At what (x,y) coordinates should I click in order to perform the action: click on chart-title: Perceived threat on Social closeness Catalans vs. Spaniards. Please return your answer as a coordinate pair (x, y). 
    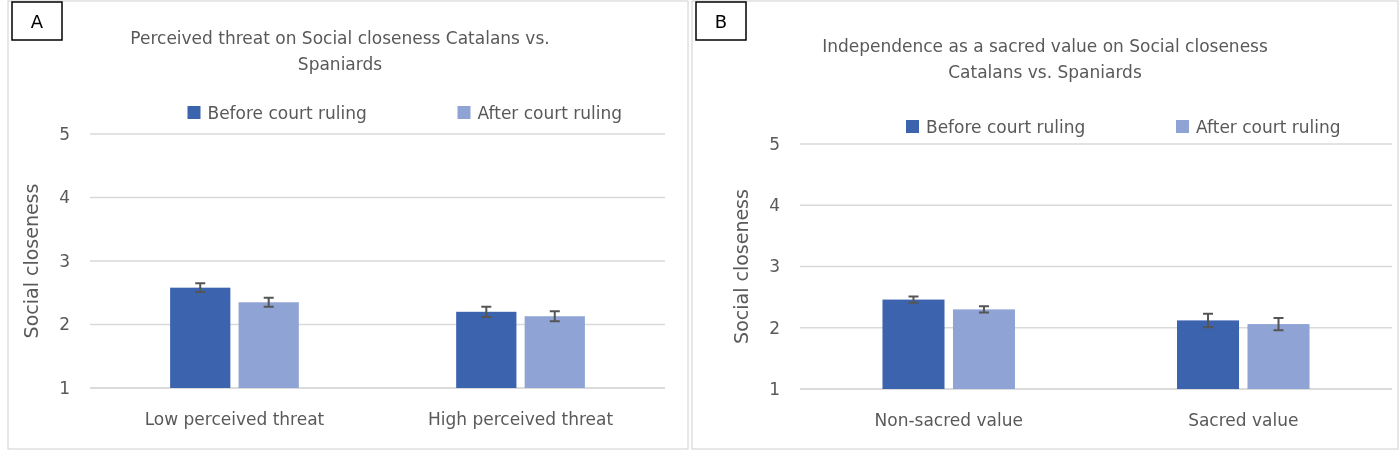
    Looking at the image, I should click on (340, 51).